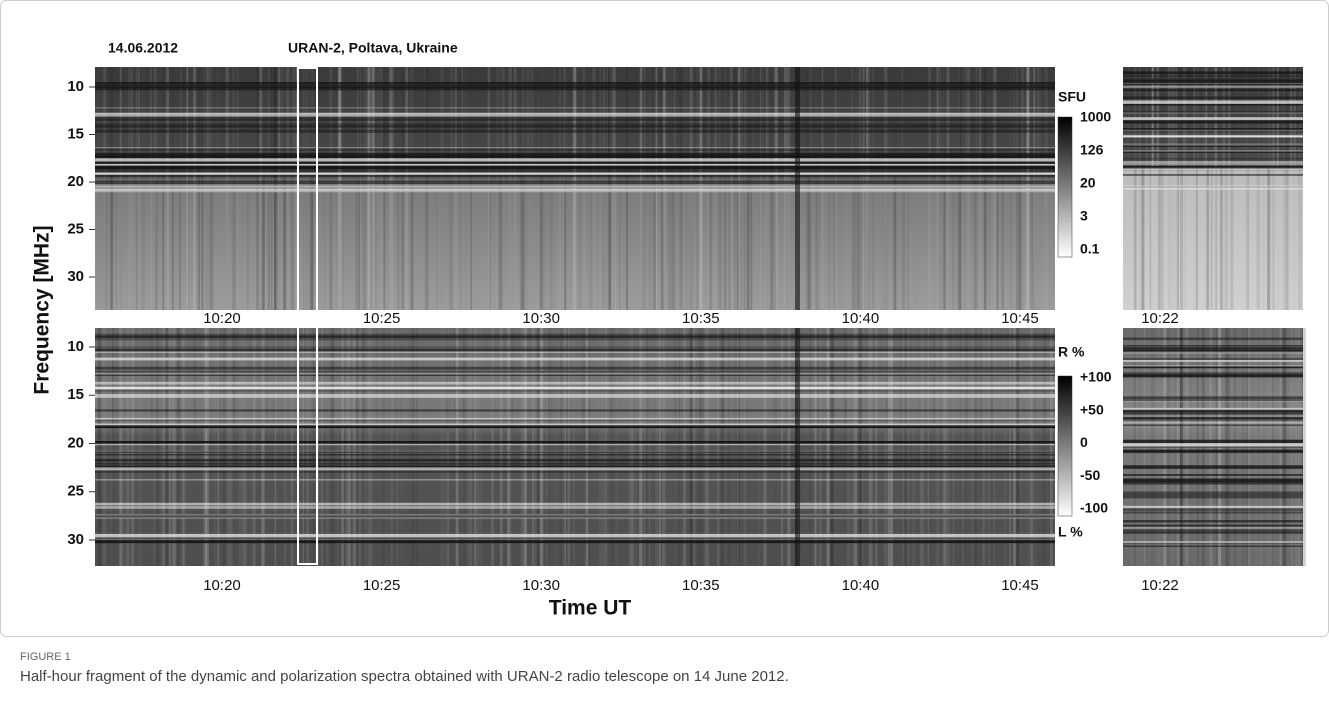 The height and width of the screenshot is (704, 1329). Describe the element at coordinates (75, 539) in the screenshot. I see `y-tick-label: 30` at that location.